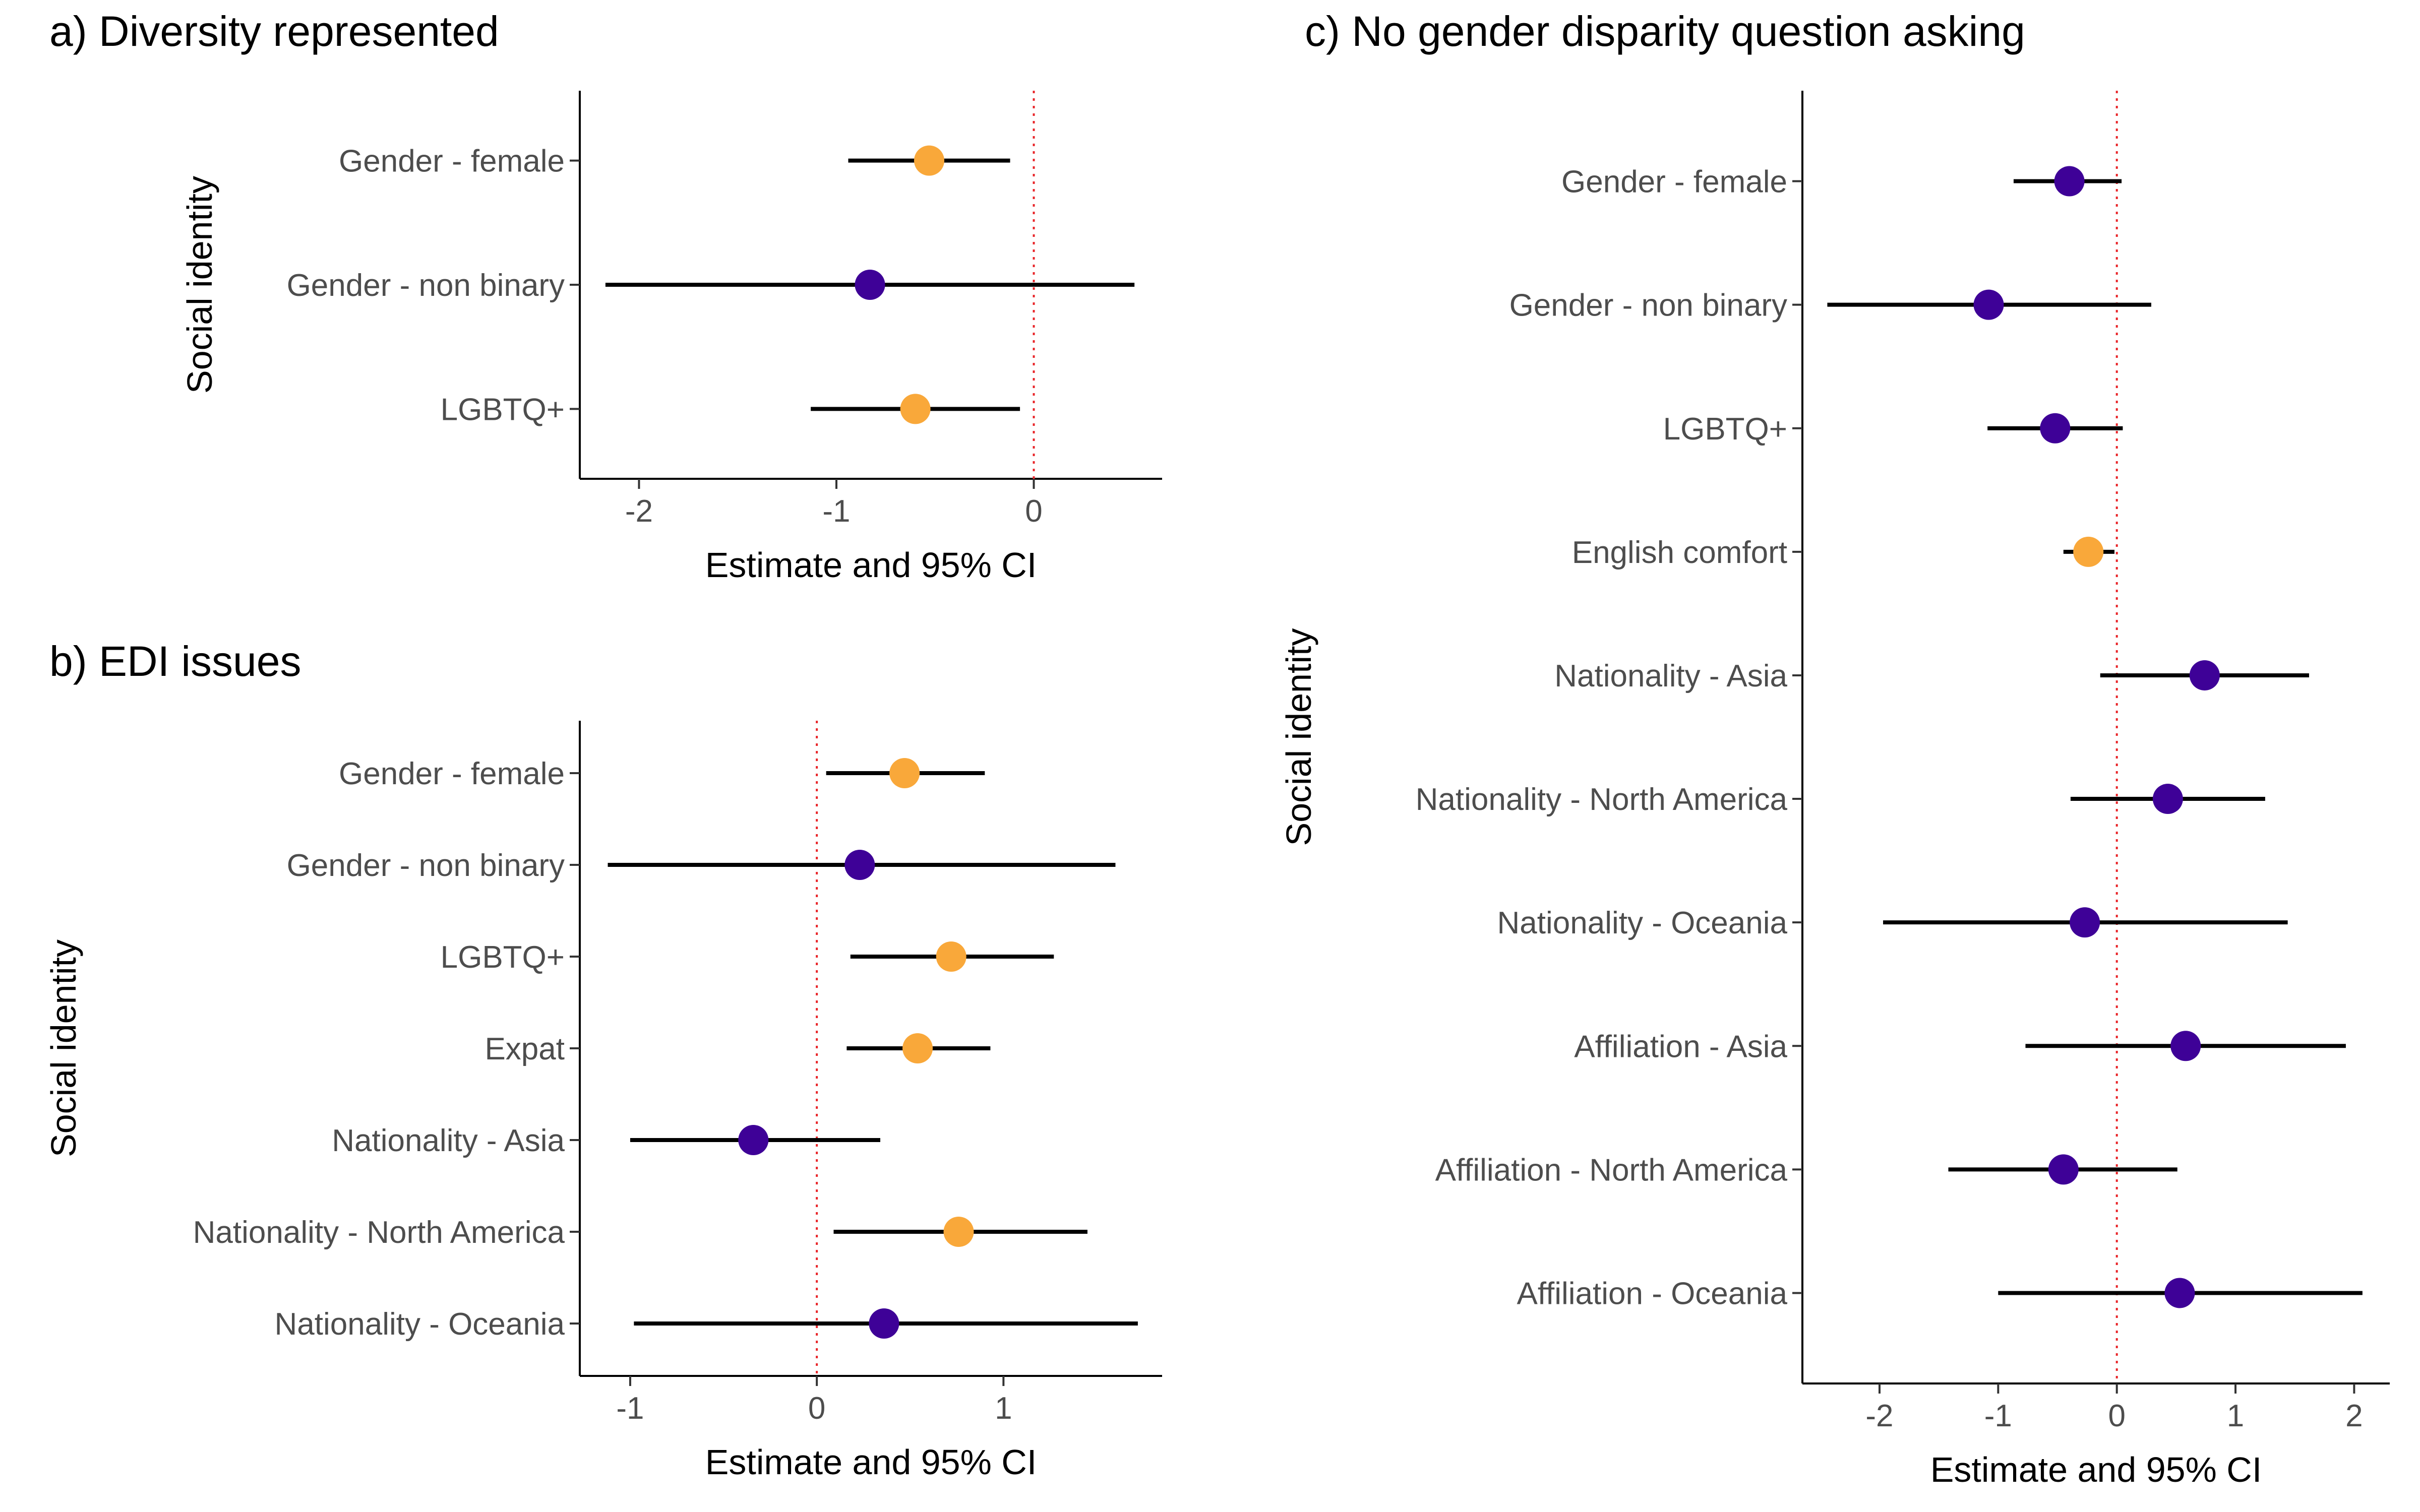  Describe the element at coordinates (2116, 1416) in the screenshot. I see `x-tick-label-c: 0` at that location.